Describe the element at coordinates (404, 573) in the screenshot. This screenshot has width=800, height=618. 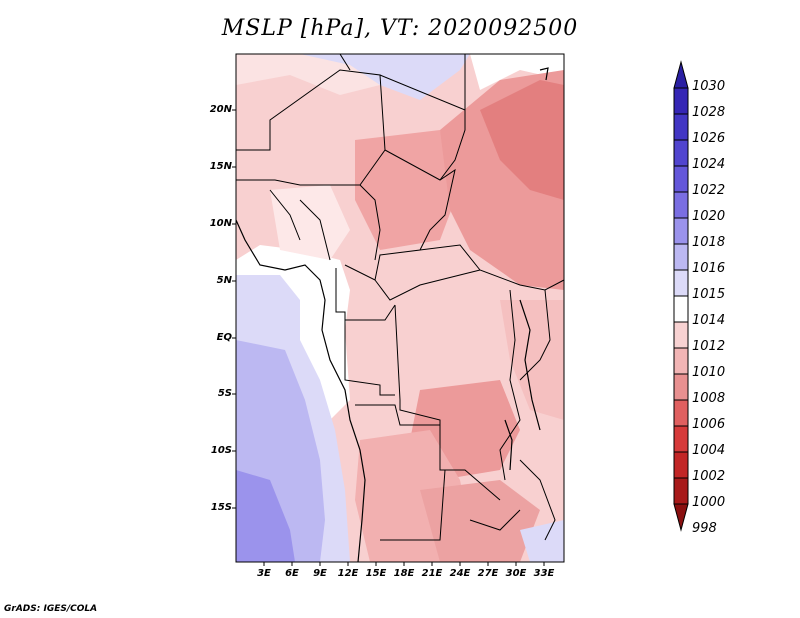
I see `lon-label-18e: 18E` at that location.